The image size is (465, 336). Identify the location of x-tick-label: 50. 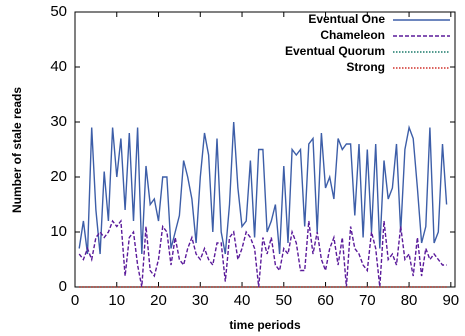
(283, 300).